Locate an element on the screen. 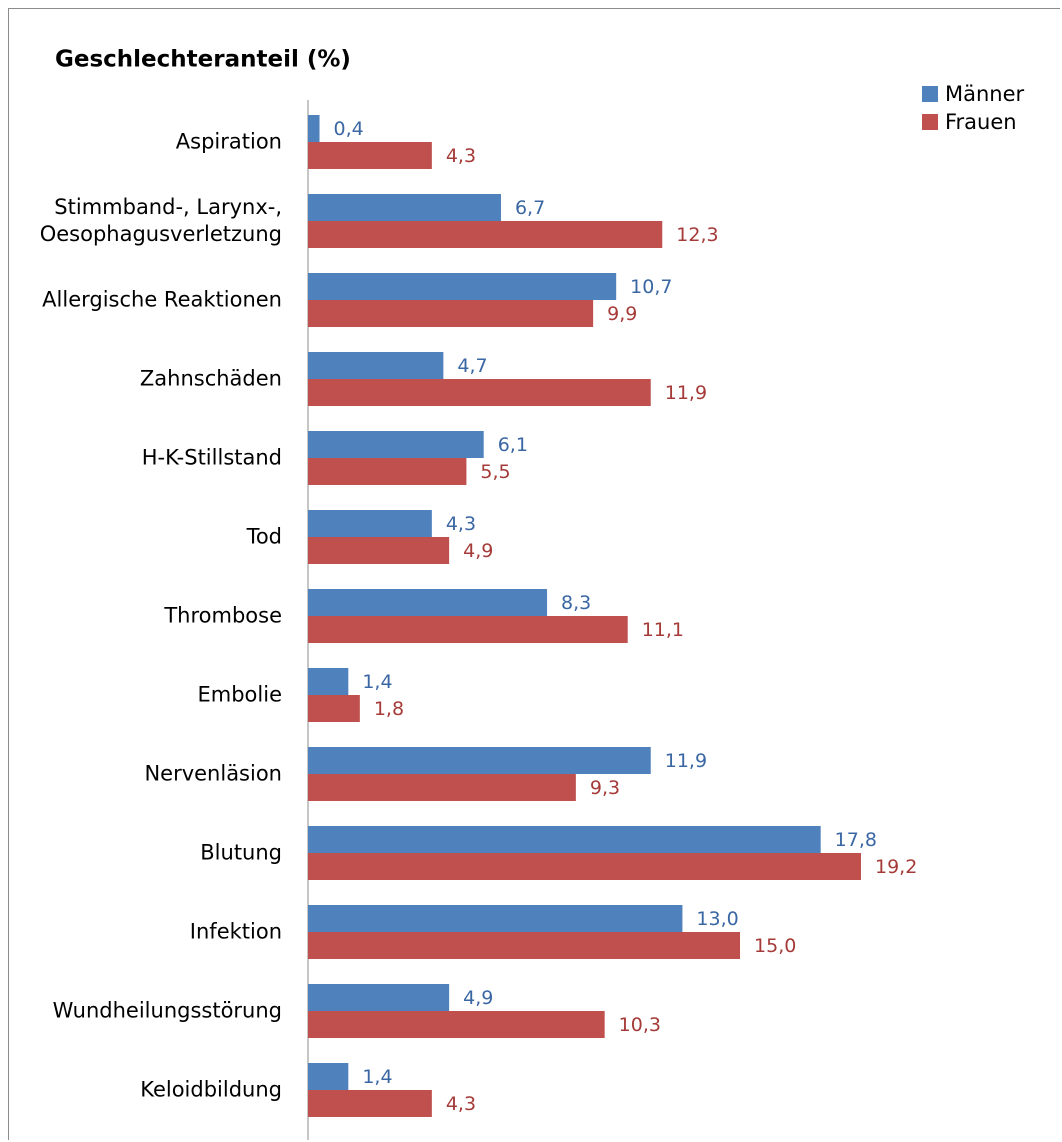  value-label: 4,7 is located at coordinates (472, 366).